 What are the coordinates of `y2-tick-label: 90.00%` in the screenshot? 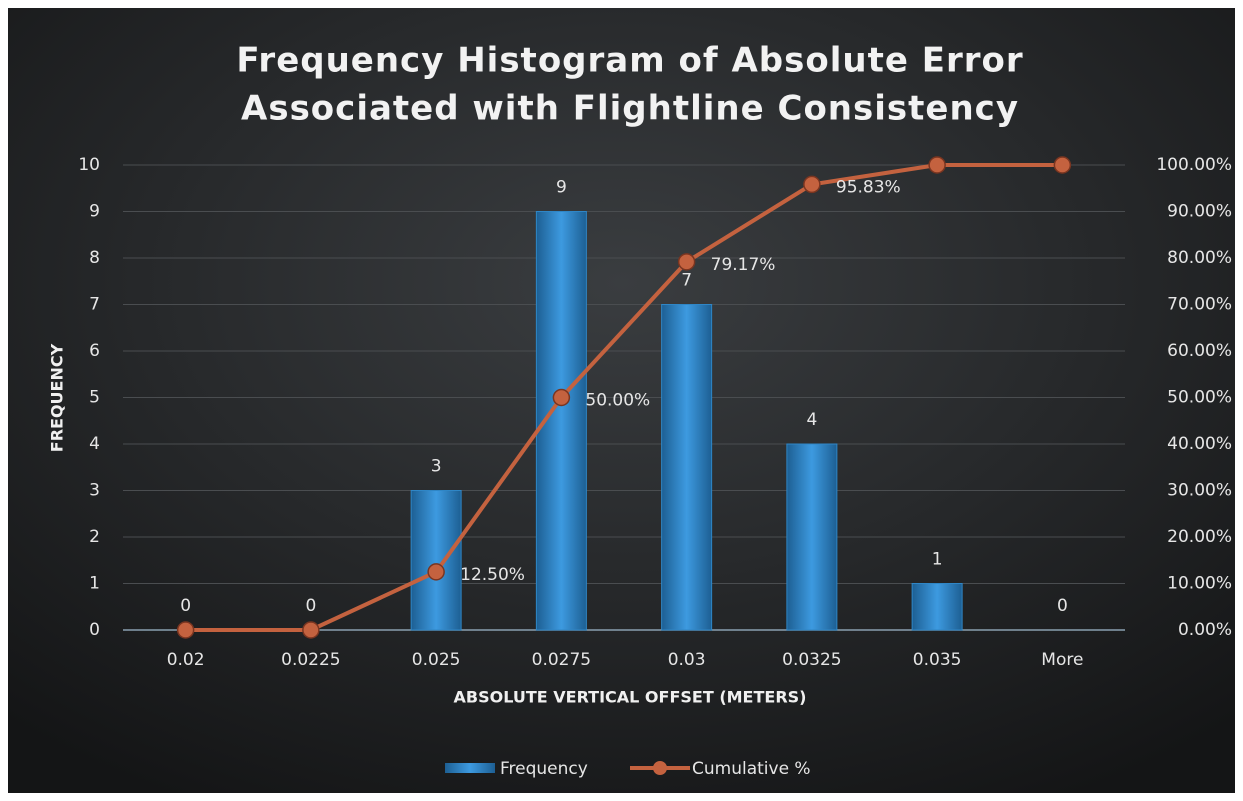 It's located at (1199, 212).